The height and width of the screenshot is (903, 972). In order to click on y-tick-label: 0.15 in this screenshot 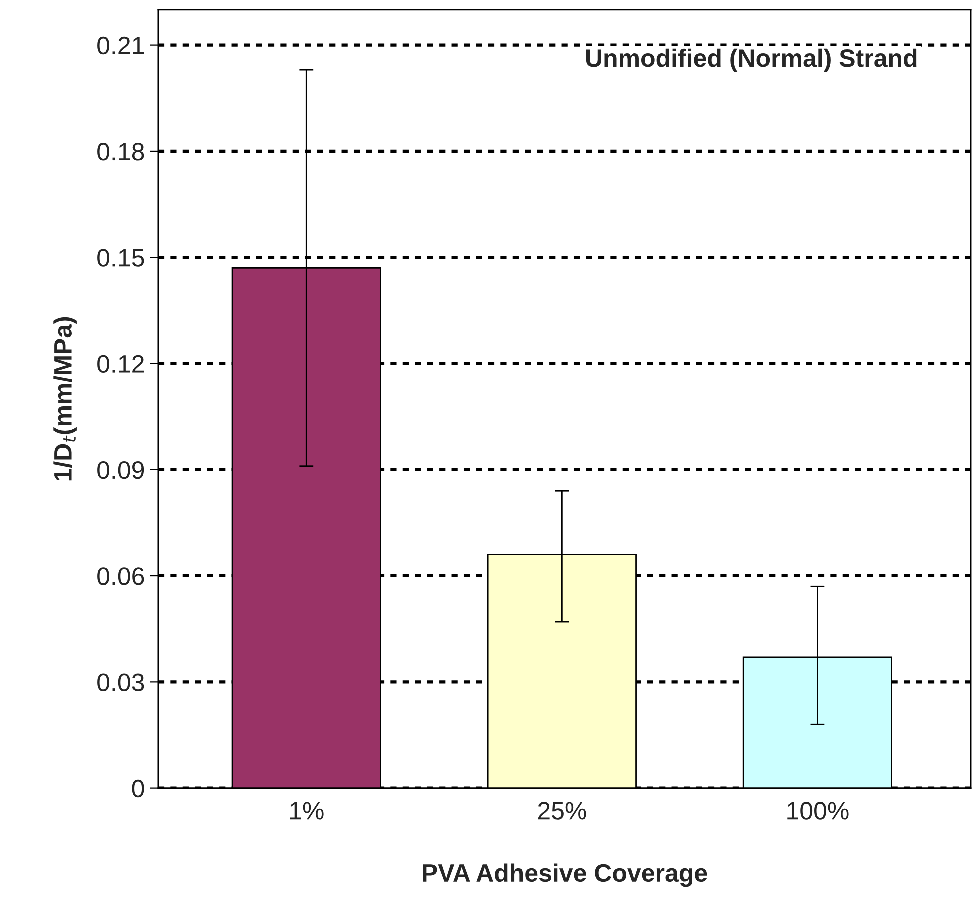, I will do `click(121, 258)`.